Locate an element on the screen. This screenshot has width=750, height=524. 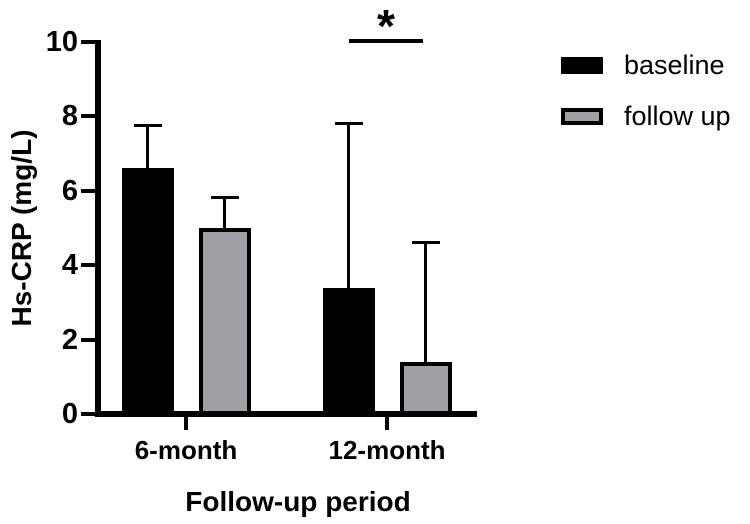
legend-swatch-baseline is located at coordinates (582, 65).